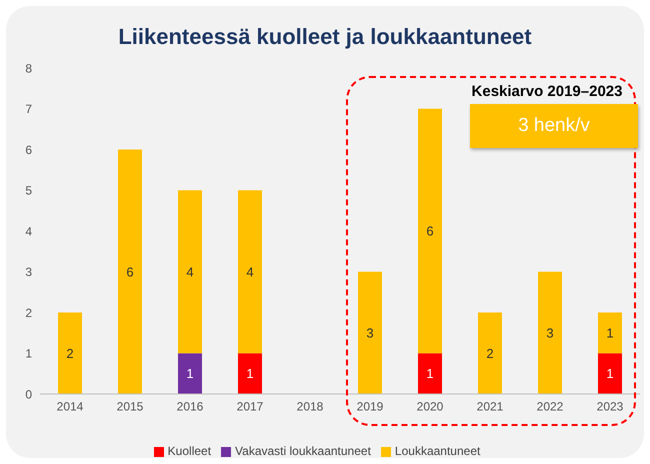 The height and width of the screenshot is (464, 650). I want to click on x-tick-label: 2022, so click(550, 407).